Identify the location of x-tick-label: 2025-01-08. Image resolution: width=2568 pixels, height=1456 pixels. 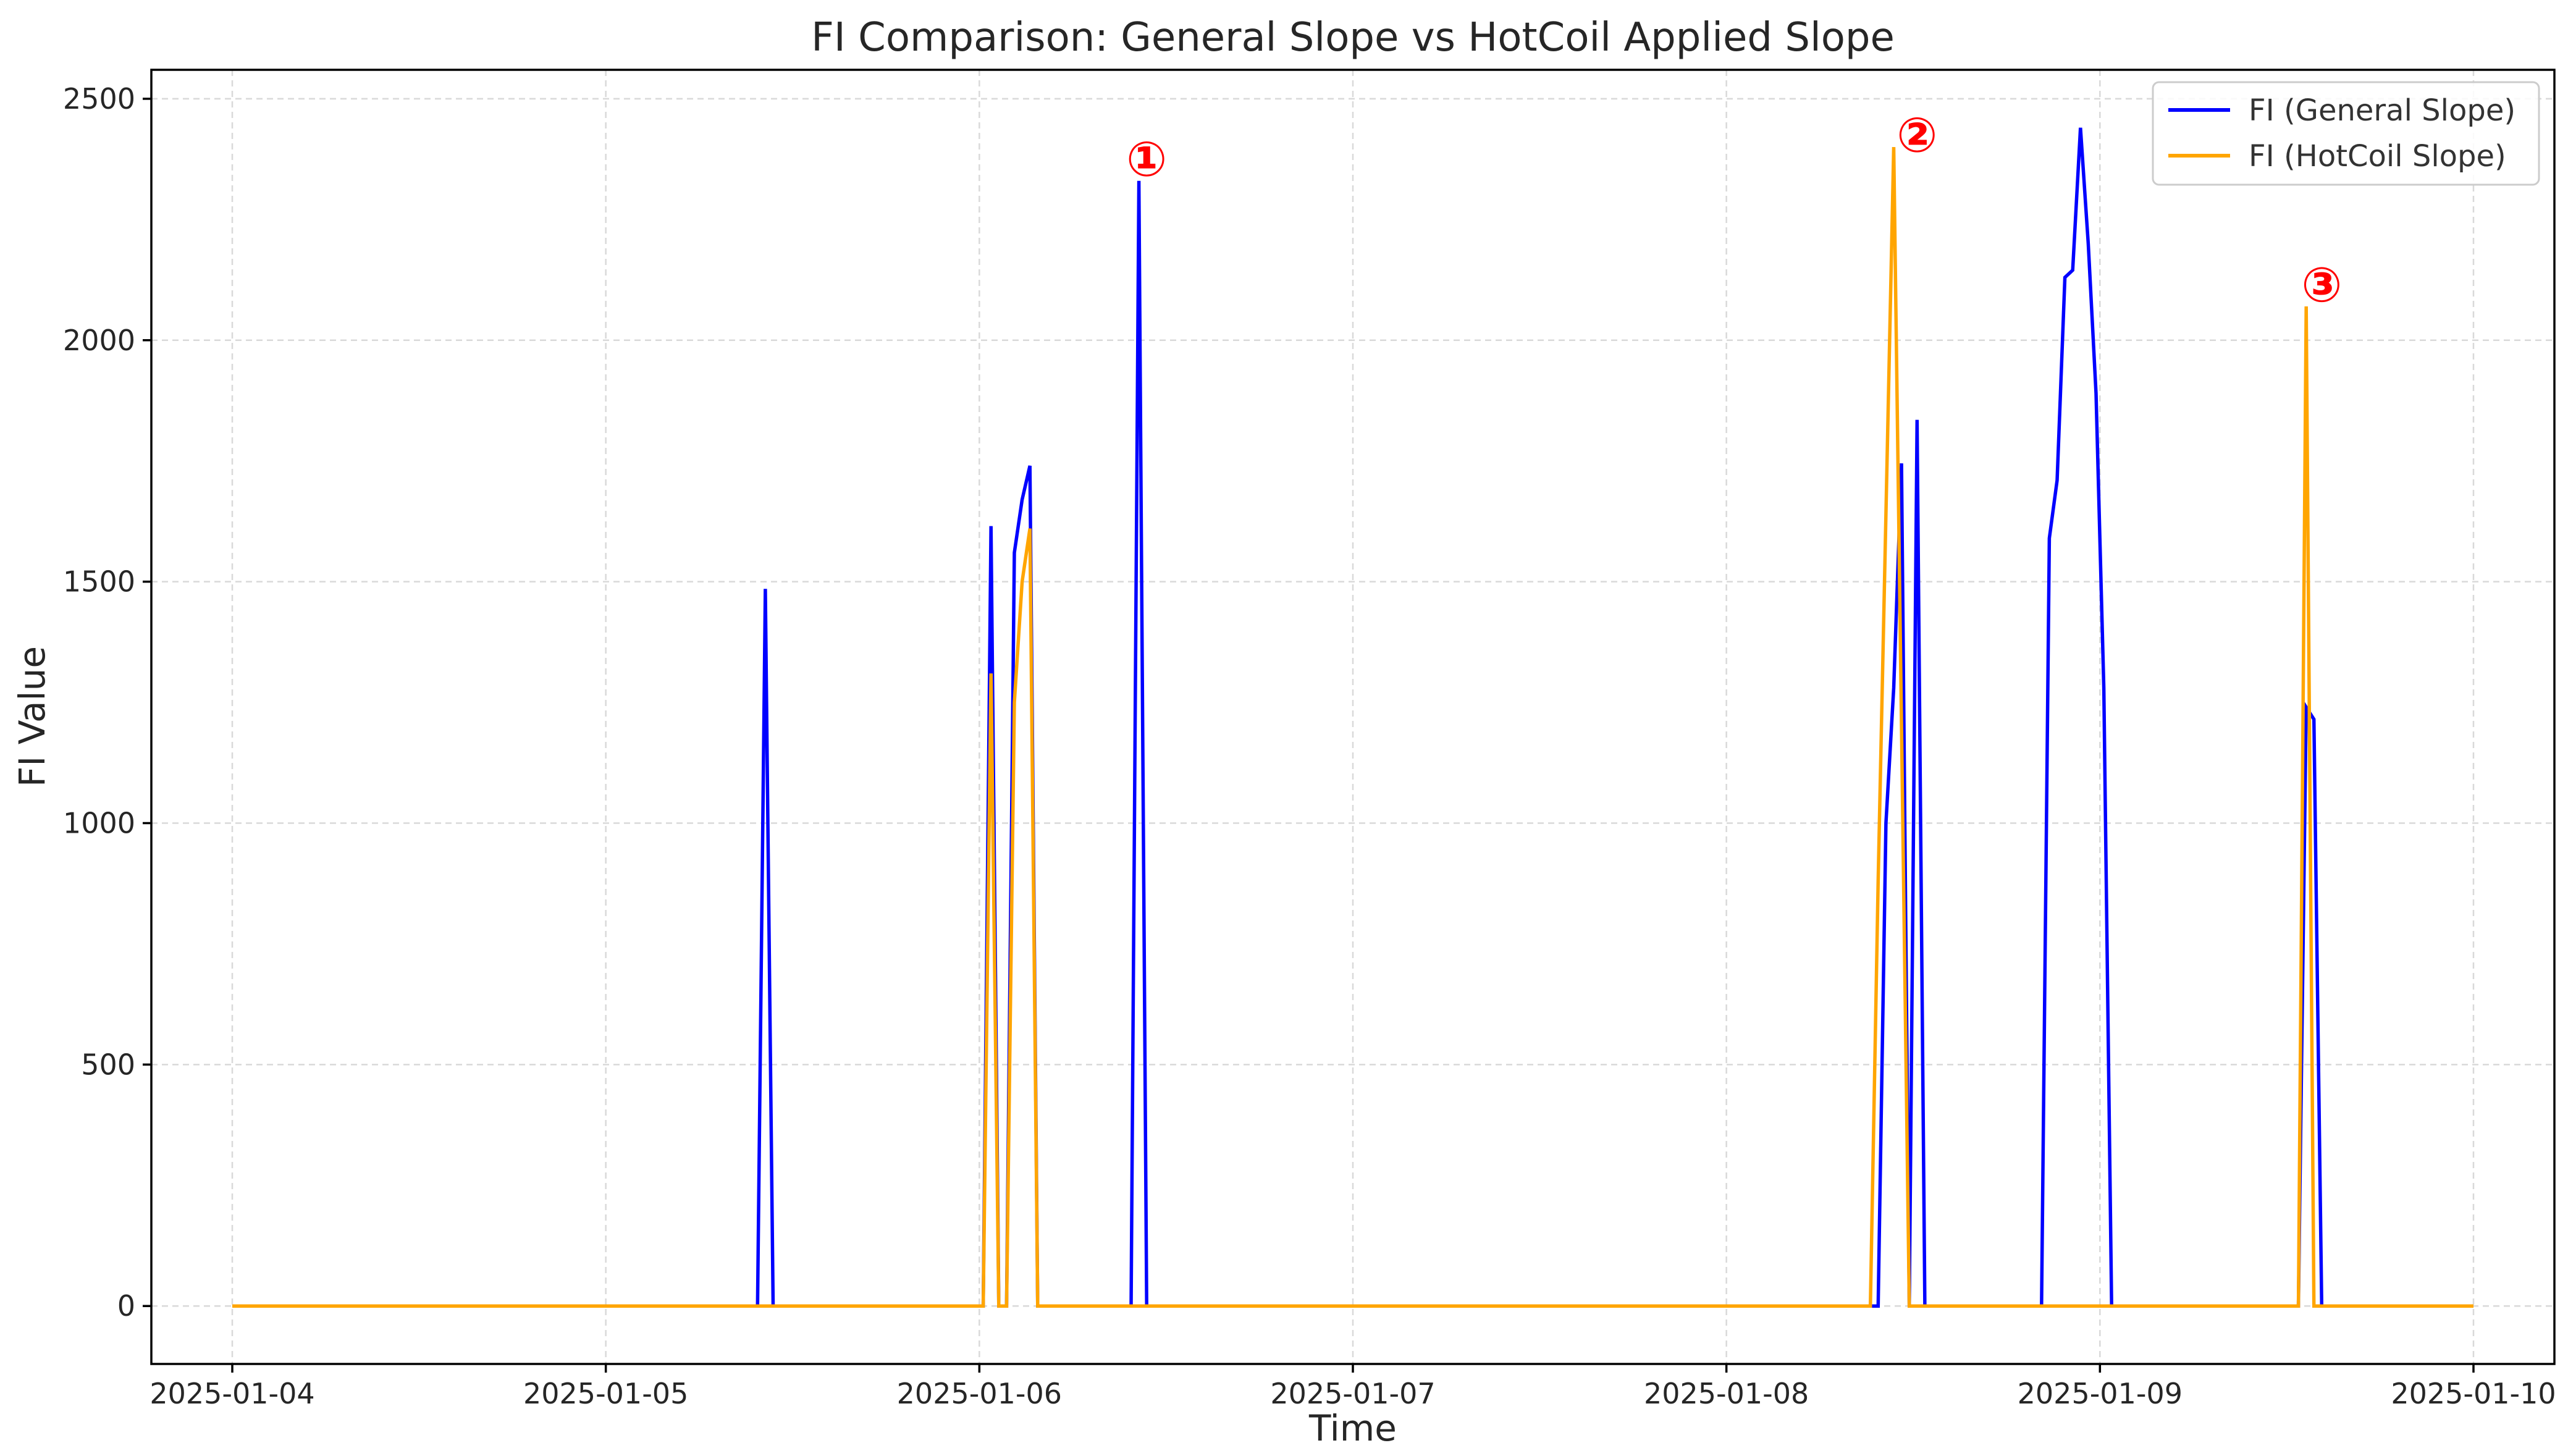
(1726, 1393).